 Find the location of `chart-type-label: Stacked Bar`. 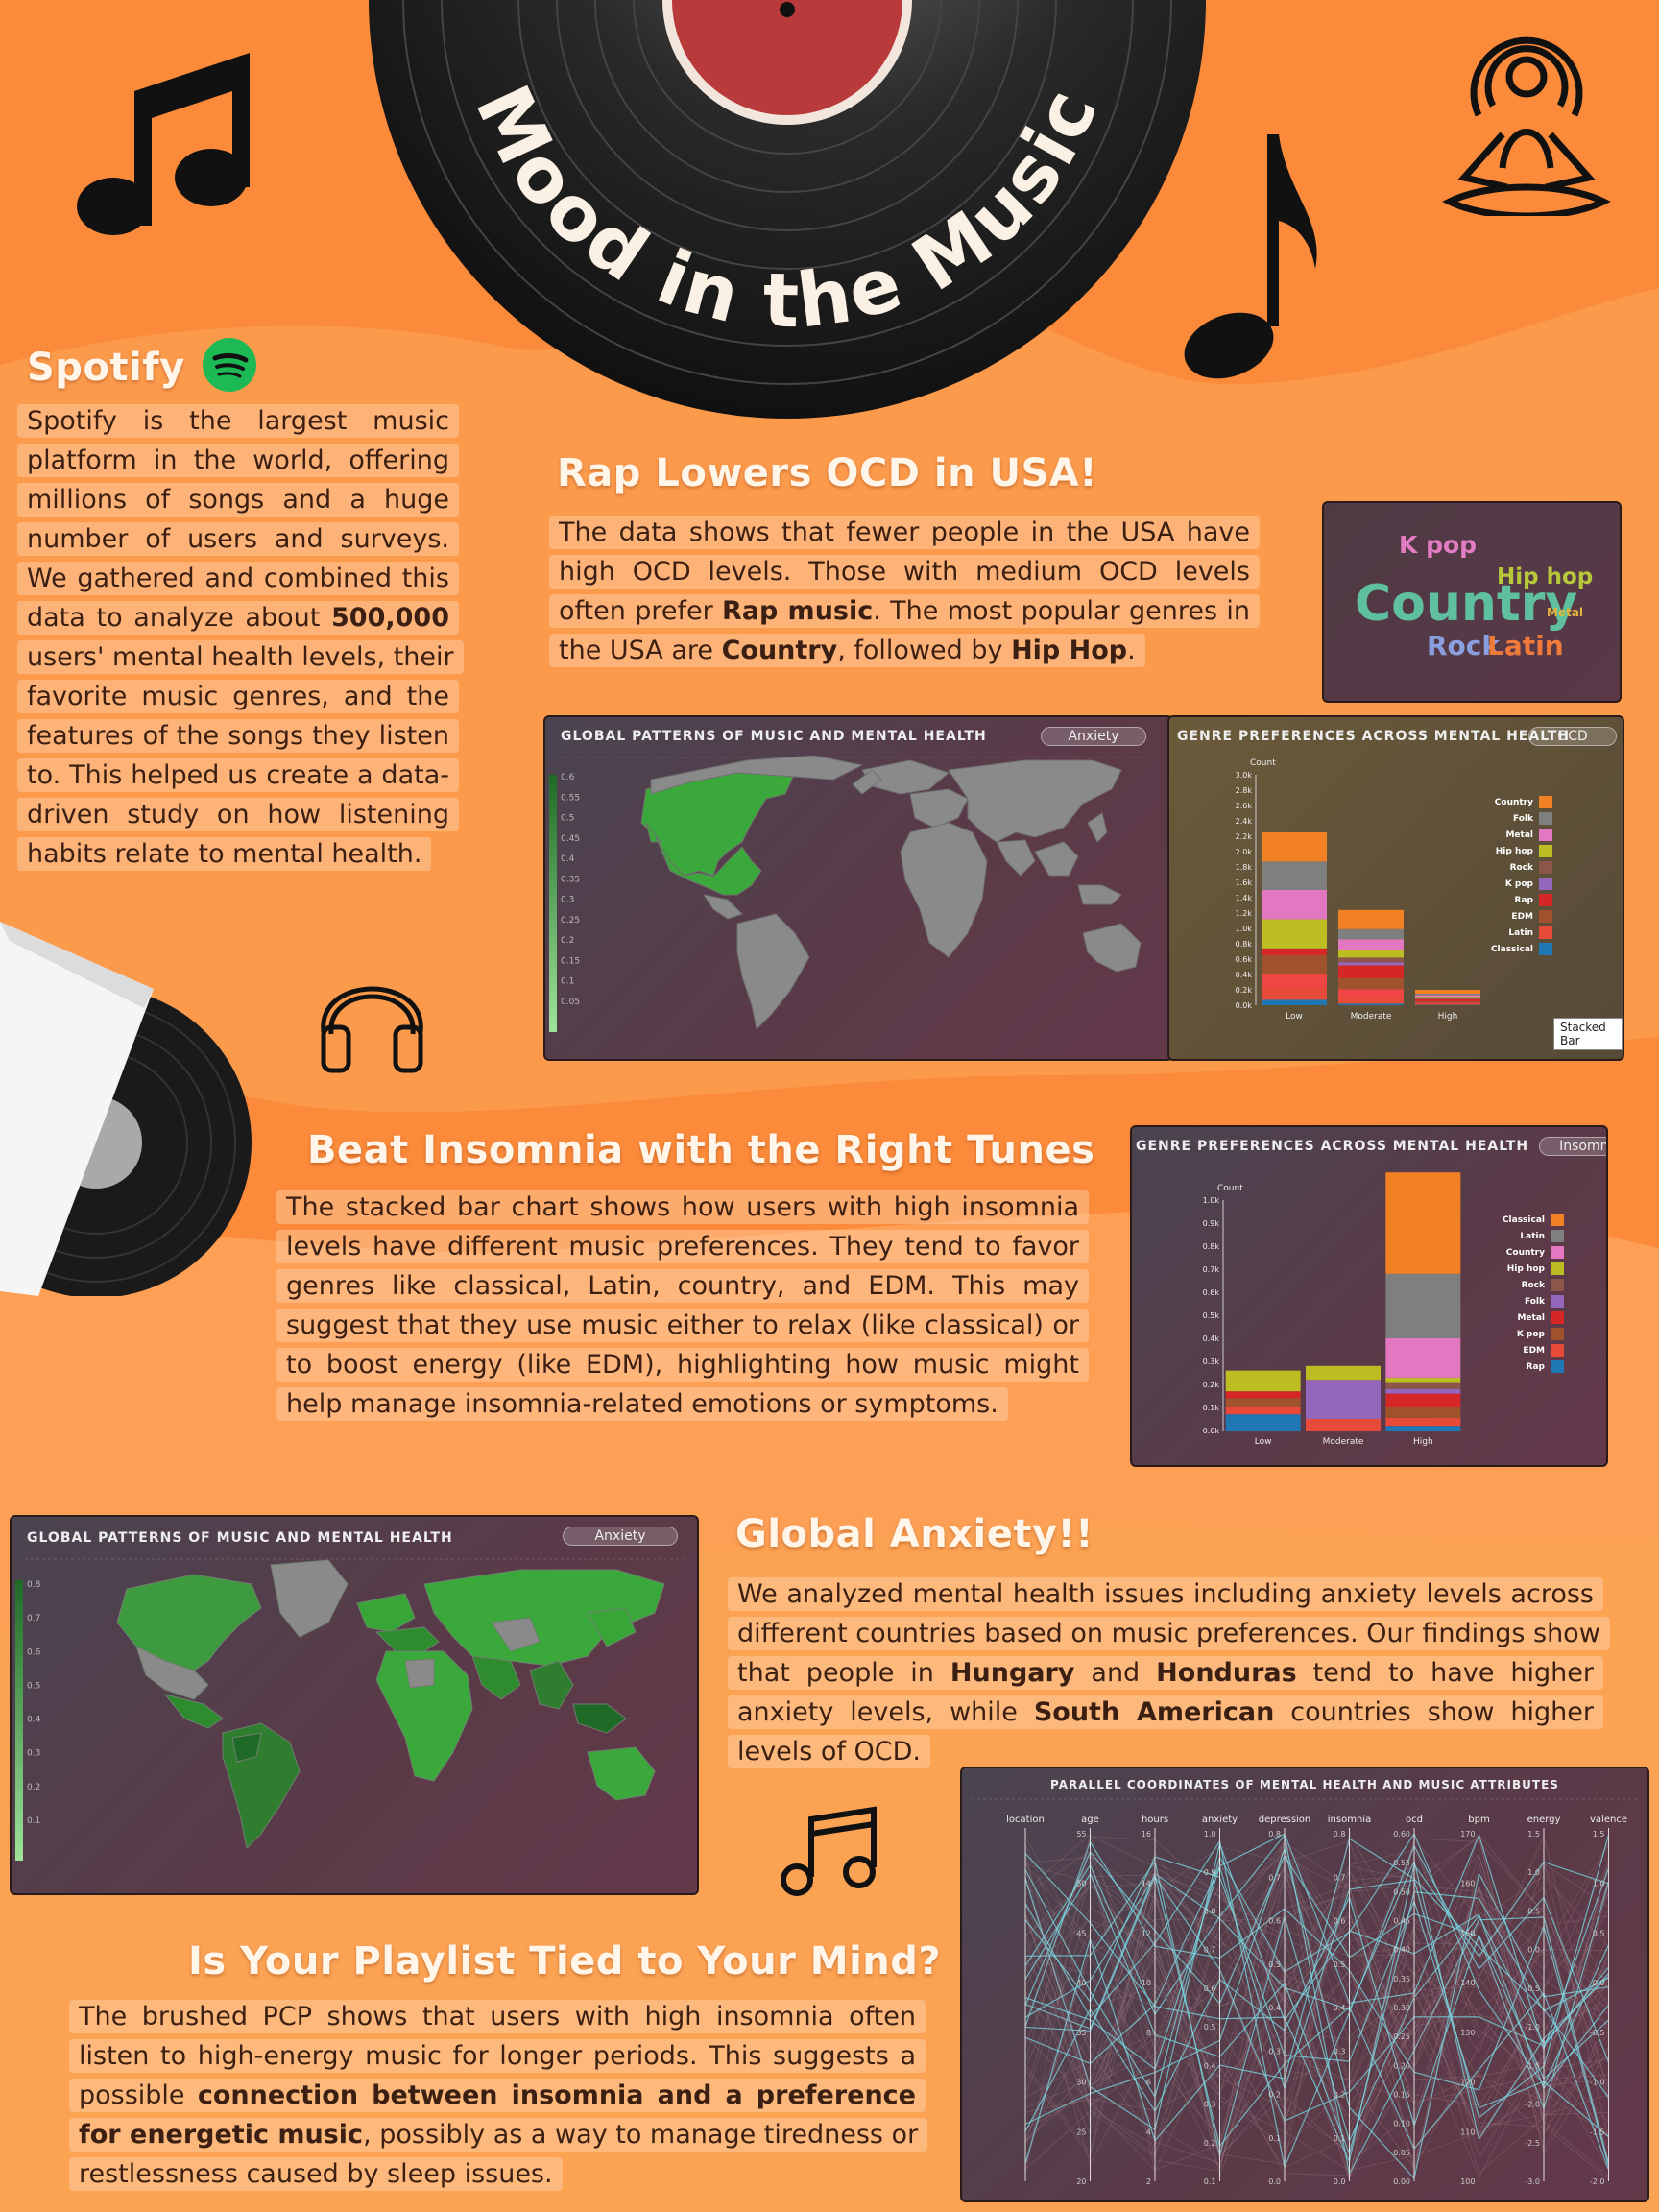

chart-type-label: Stacked Bar is located at coordinates (1588, 1034).